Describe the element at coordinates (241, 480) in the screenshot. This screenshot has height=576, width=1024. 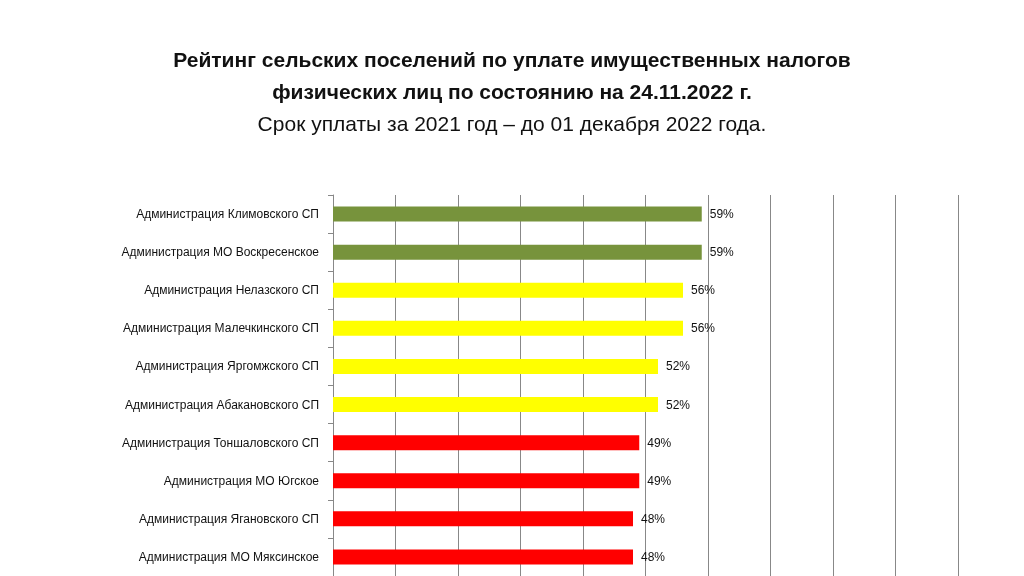
I see `y-tick-label: Администрация МО Югское` at that location.